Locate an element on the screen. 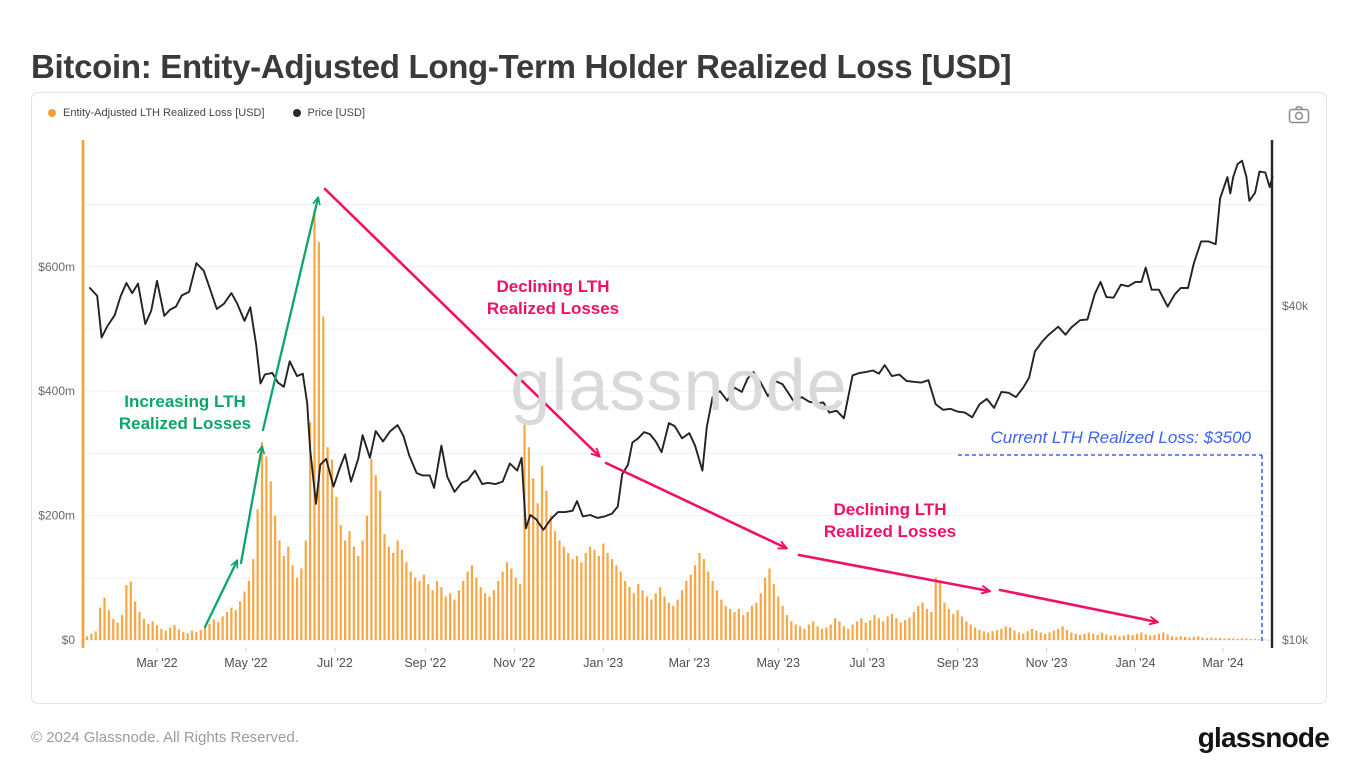 The height and width of the screenshot is (781, 1358). svg-text: Sep '22 is located at coordinates (425, 663).